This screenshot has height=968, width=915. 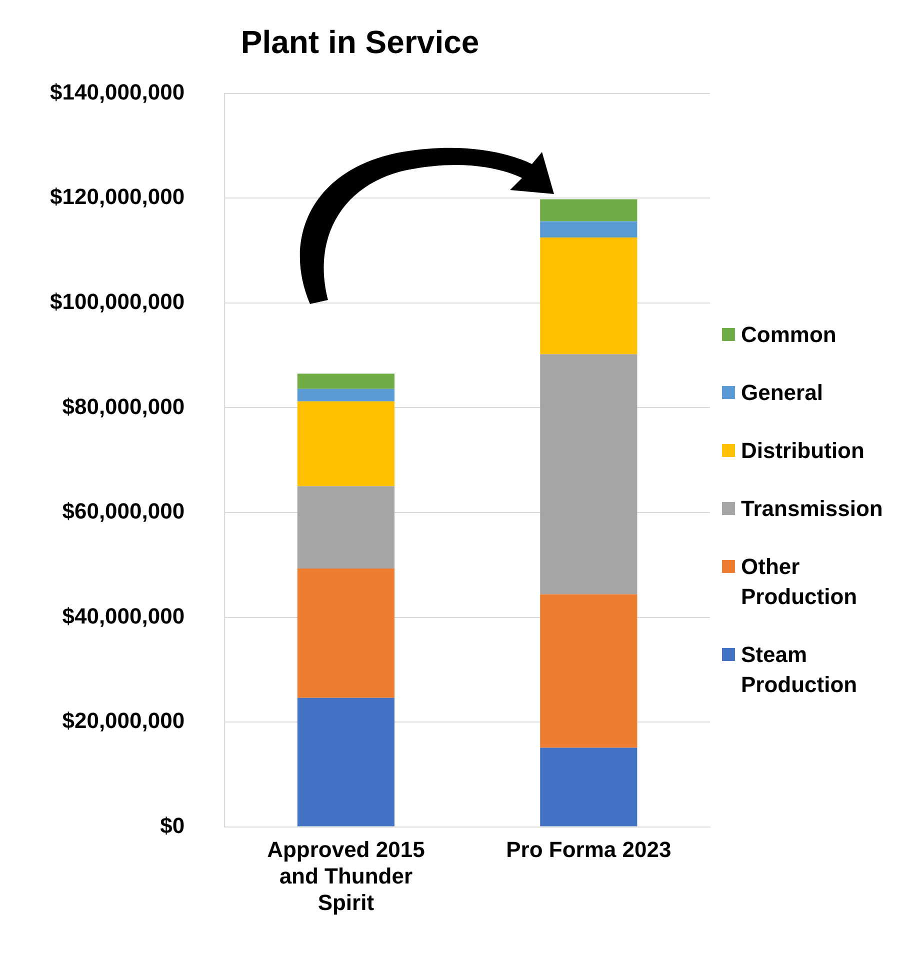 What do you see at coordinates (172, 825) in the screenshot?
I see `y-tick-label: $0` at bounding box center [172, 825].